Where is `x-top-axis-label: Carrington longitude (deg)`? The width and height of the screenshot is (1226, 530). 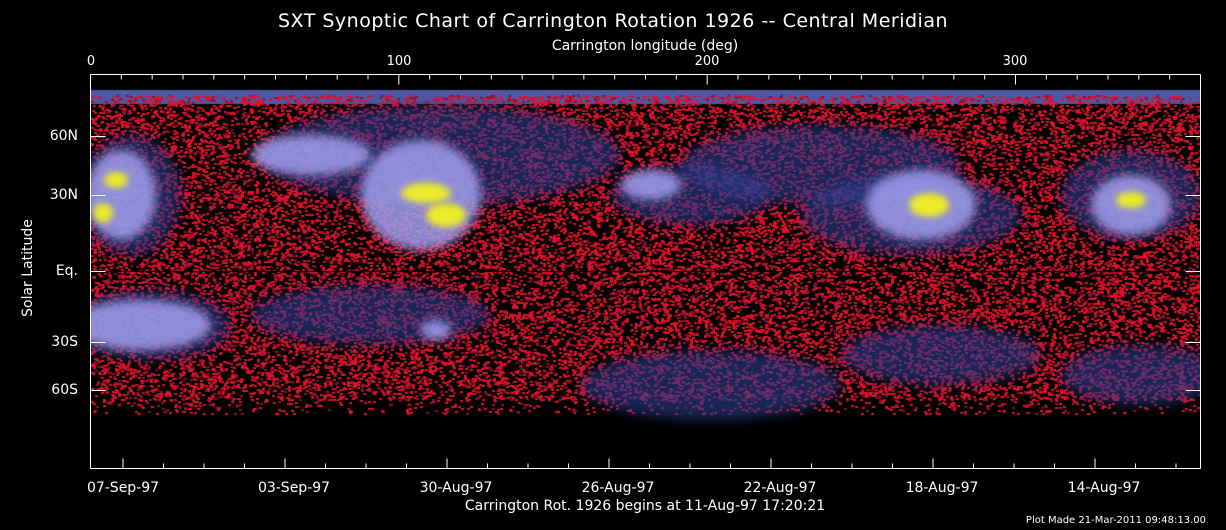
x-top-axis-label: Carrington longitude (deg) is located at coordinates (645, 46).